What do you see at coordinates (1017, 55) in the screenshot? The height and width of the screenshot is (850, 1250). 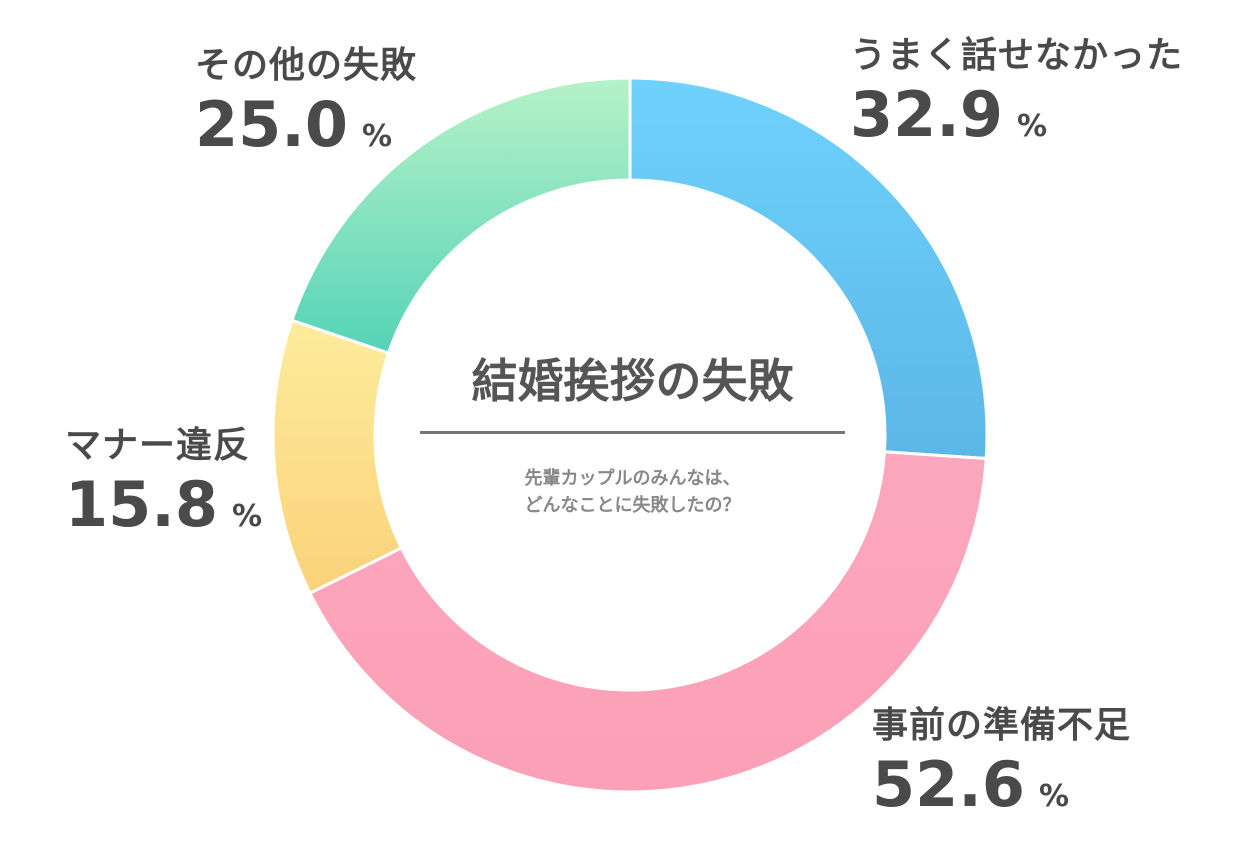 I see `slice-label: うまく話せなかった` at bounding box center [1017, 55].